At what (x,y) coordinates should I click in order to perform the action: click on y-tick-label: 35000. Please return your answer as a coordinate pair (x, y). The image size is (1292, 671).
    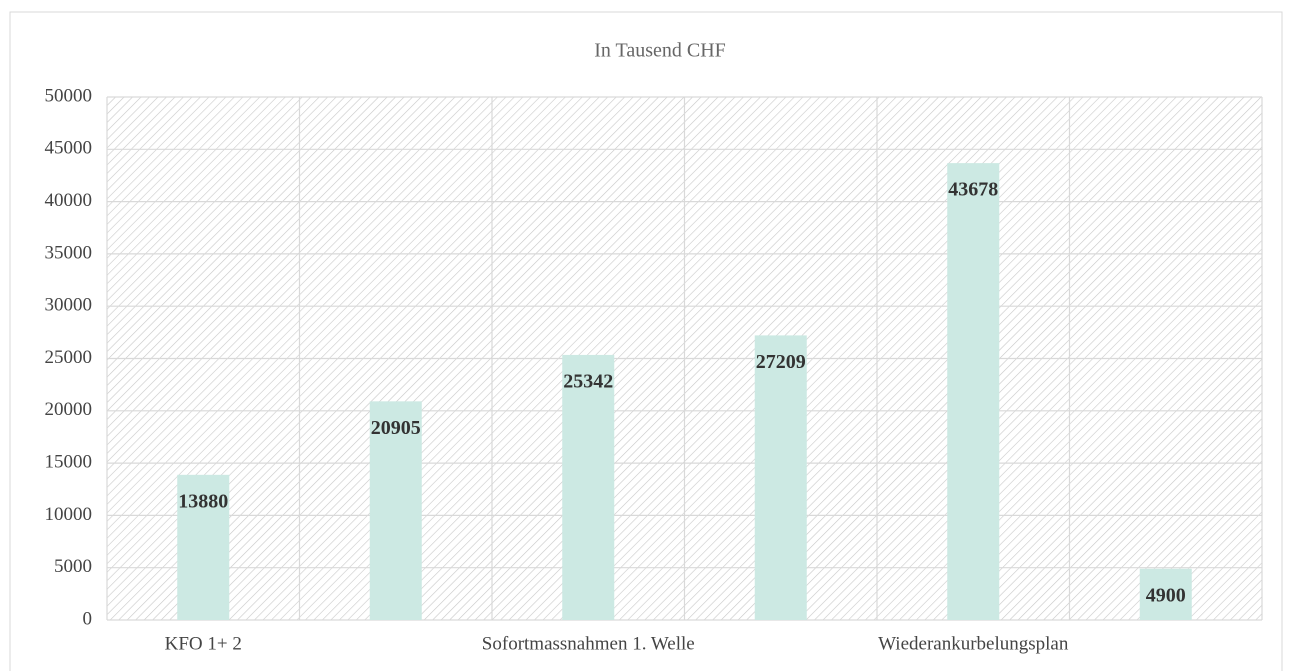
    Looking at the image, I should click on (69, 252).